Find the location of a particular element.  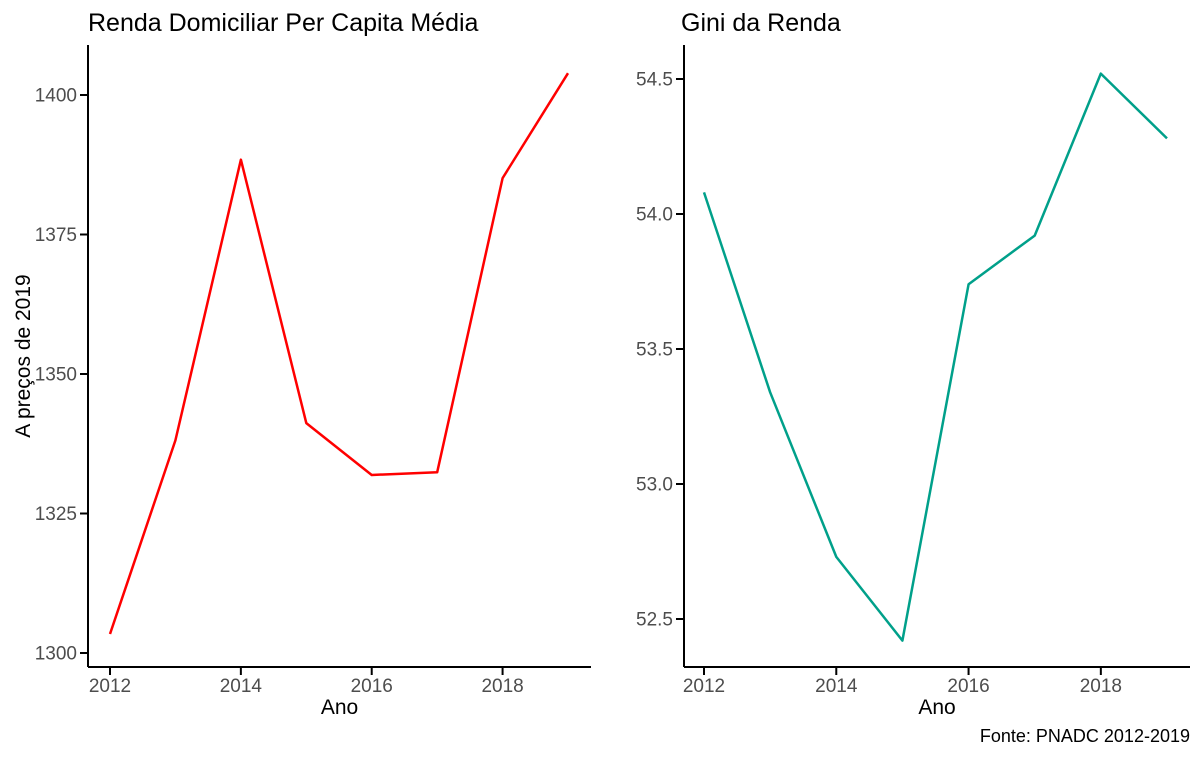

y-tick-label: 54.0 is located at coordinates (654, 215).